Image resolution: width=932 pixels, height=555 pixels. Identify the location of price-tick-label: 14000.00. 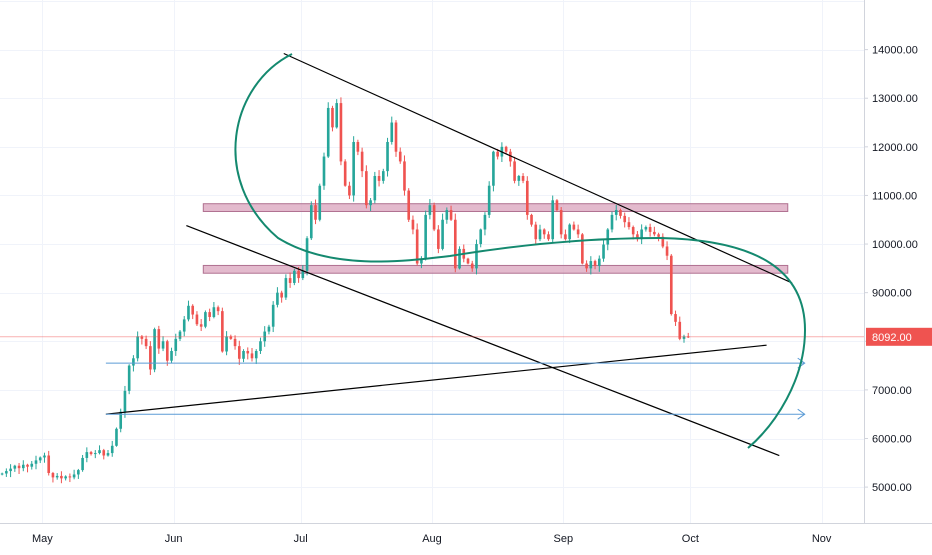
(895, 51).